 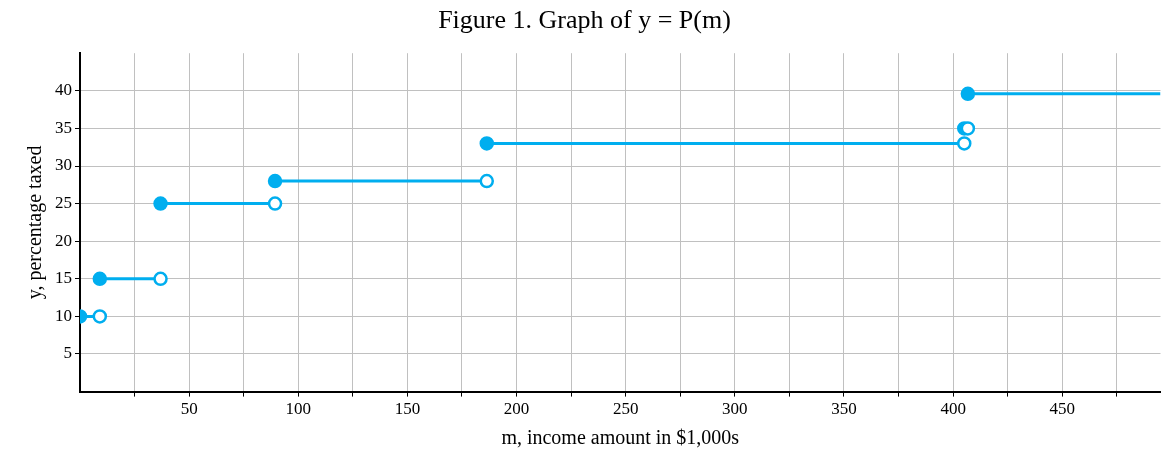 What do you see at coordinates (63, 203) in the screenshot?
I see `y-tick-label: 25` at bounding box center [63, 203].